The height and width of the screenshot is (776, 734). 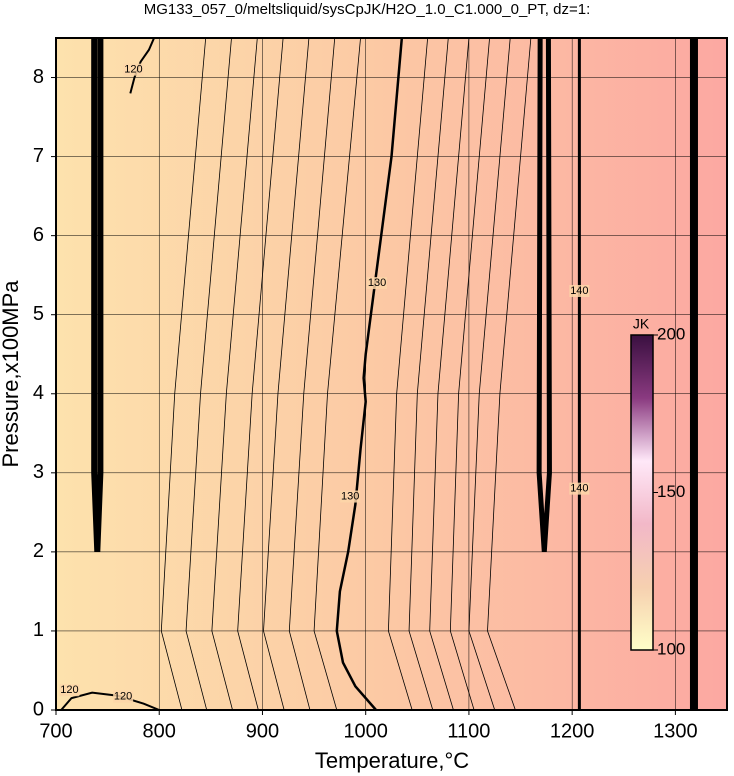 I want to click on y-axis-label: Pressure,x100MPa, so click(x=11, y=374).